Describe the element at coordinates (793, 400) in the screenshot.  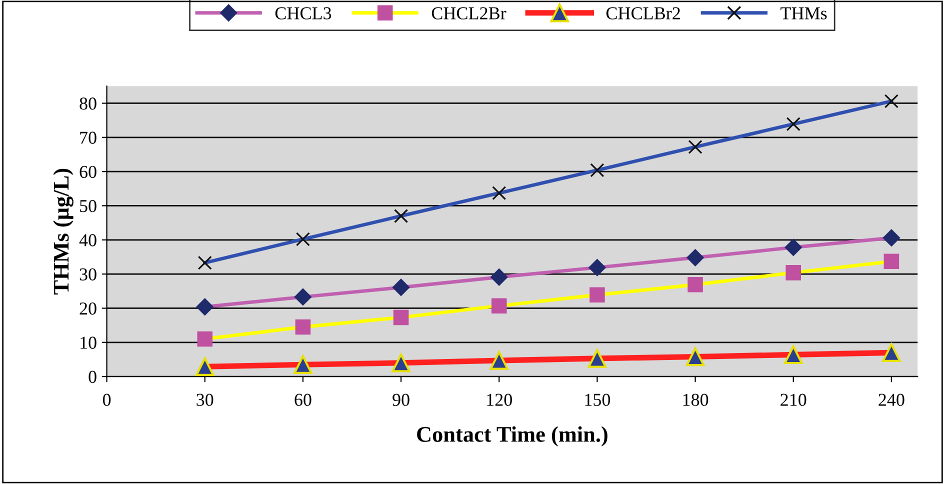
I see `x-tick-label: 210` at that location.